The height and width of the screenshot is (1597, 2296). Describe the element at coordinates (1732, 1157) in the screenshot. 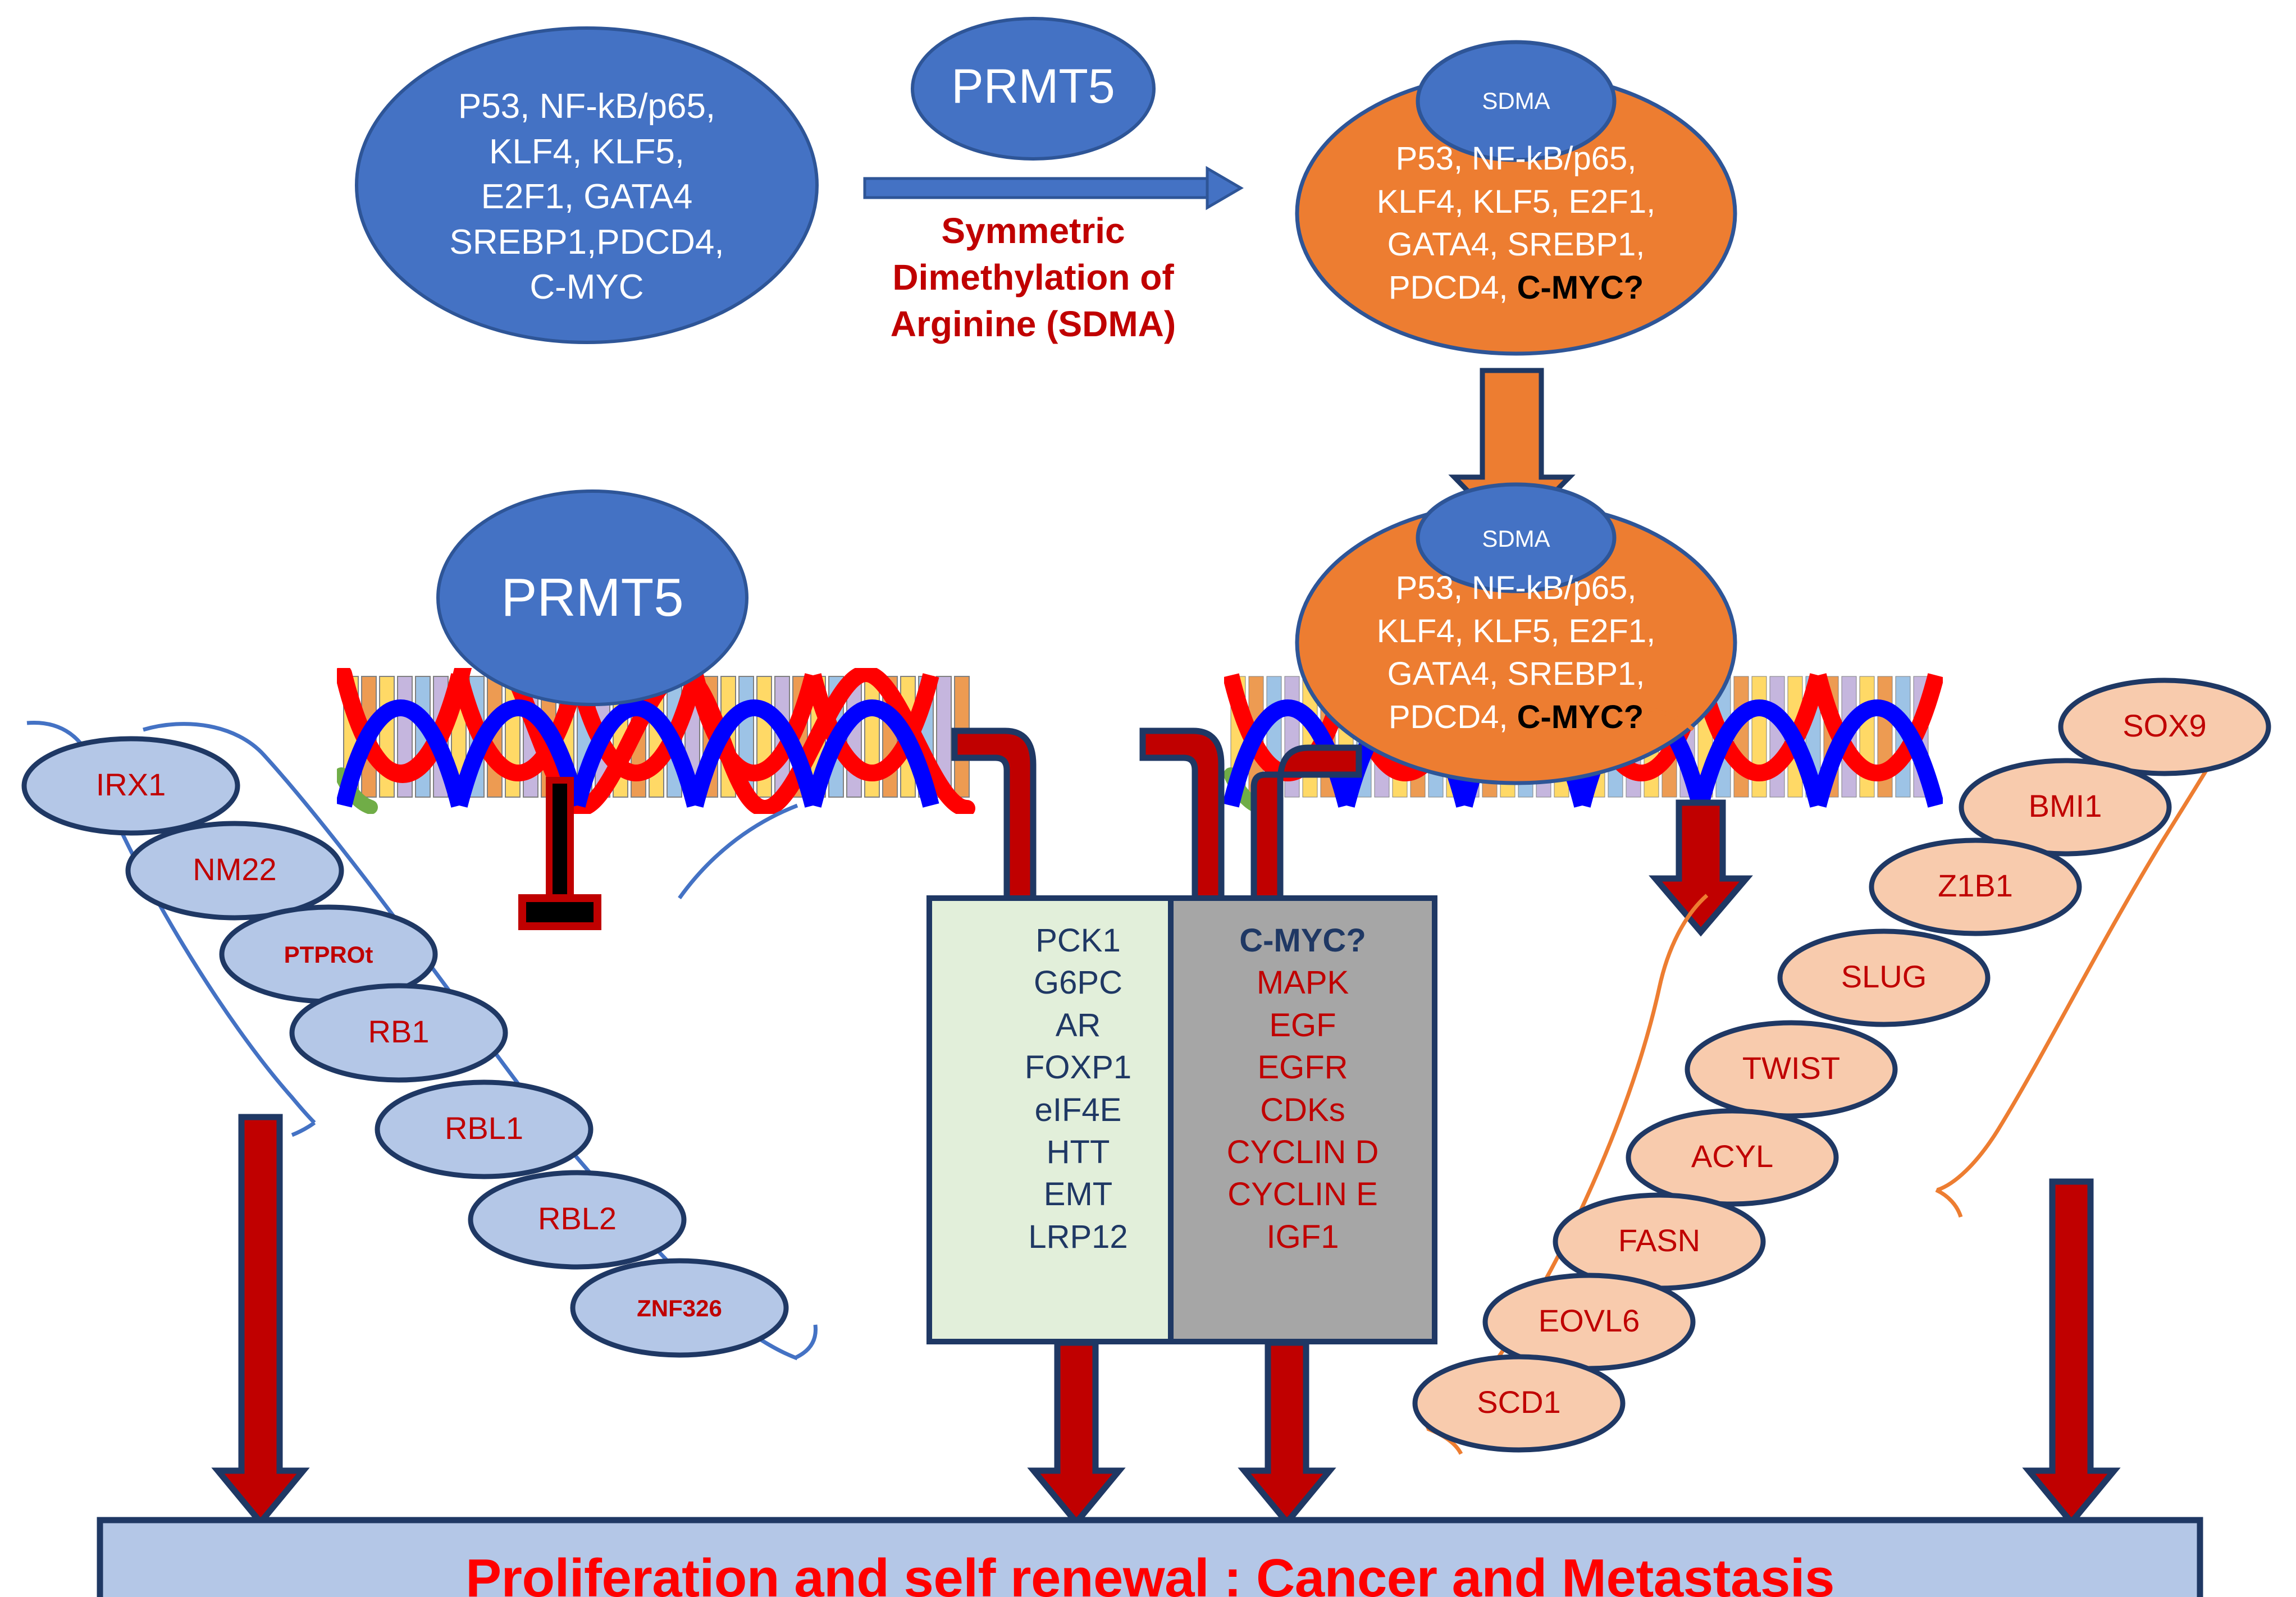

I see `gene-ellipse-acyl` at that location.